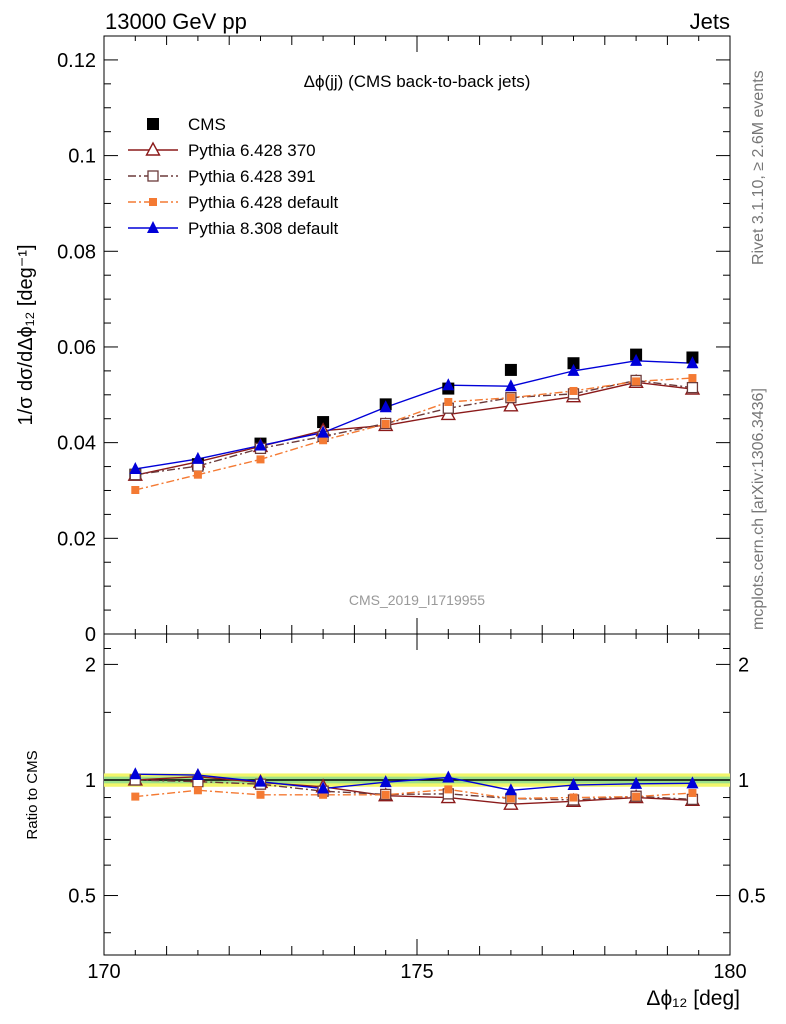 This screenshot has height=1024, width=786. I want to click on series-line-py8def, so click(414, 415).